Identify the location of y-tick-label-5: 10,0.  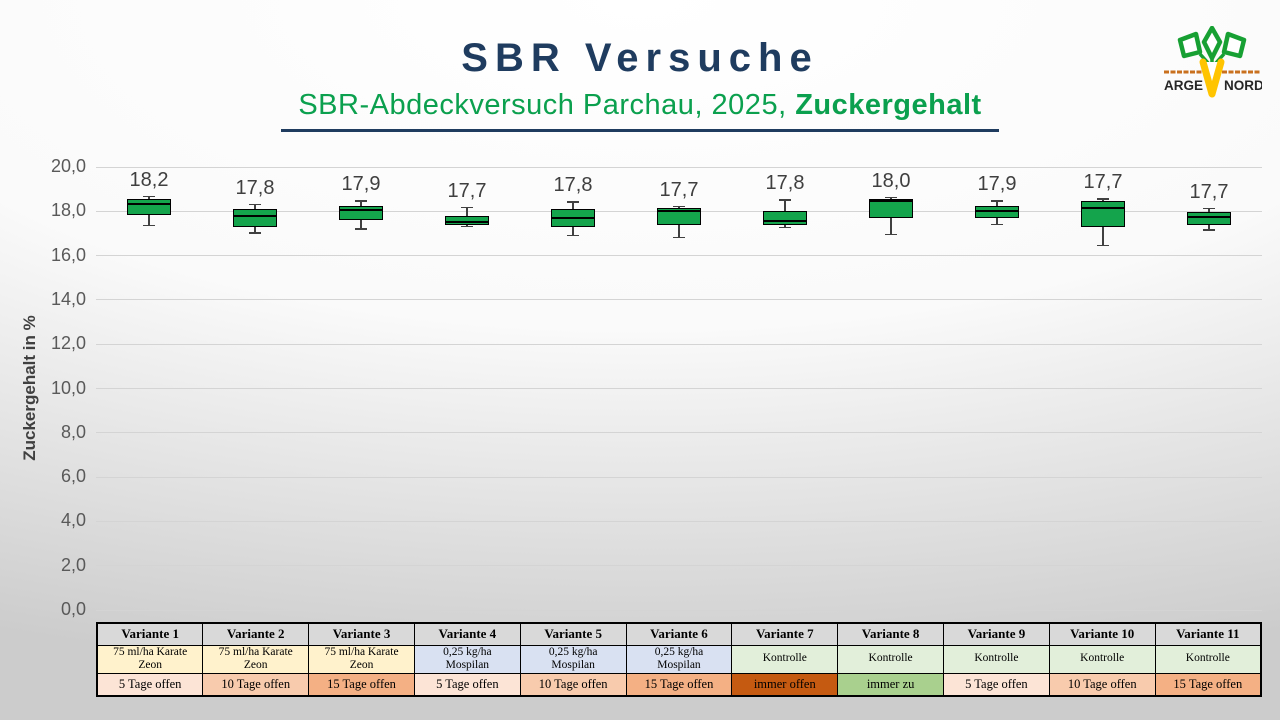
(68, 387).